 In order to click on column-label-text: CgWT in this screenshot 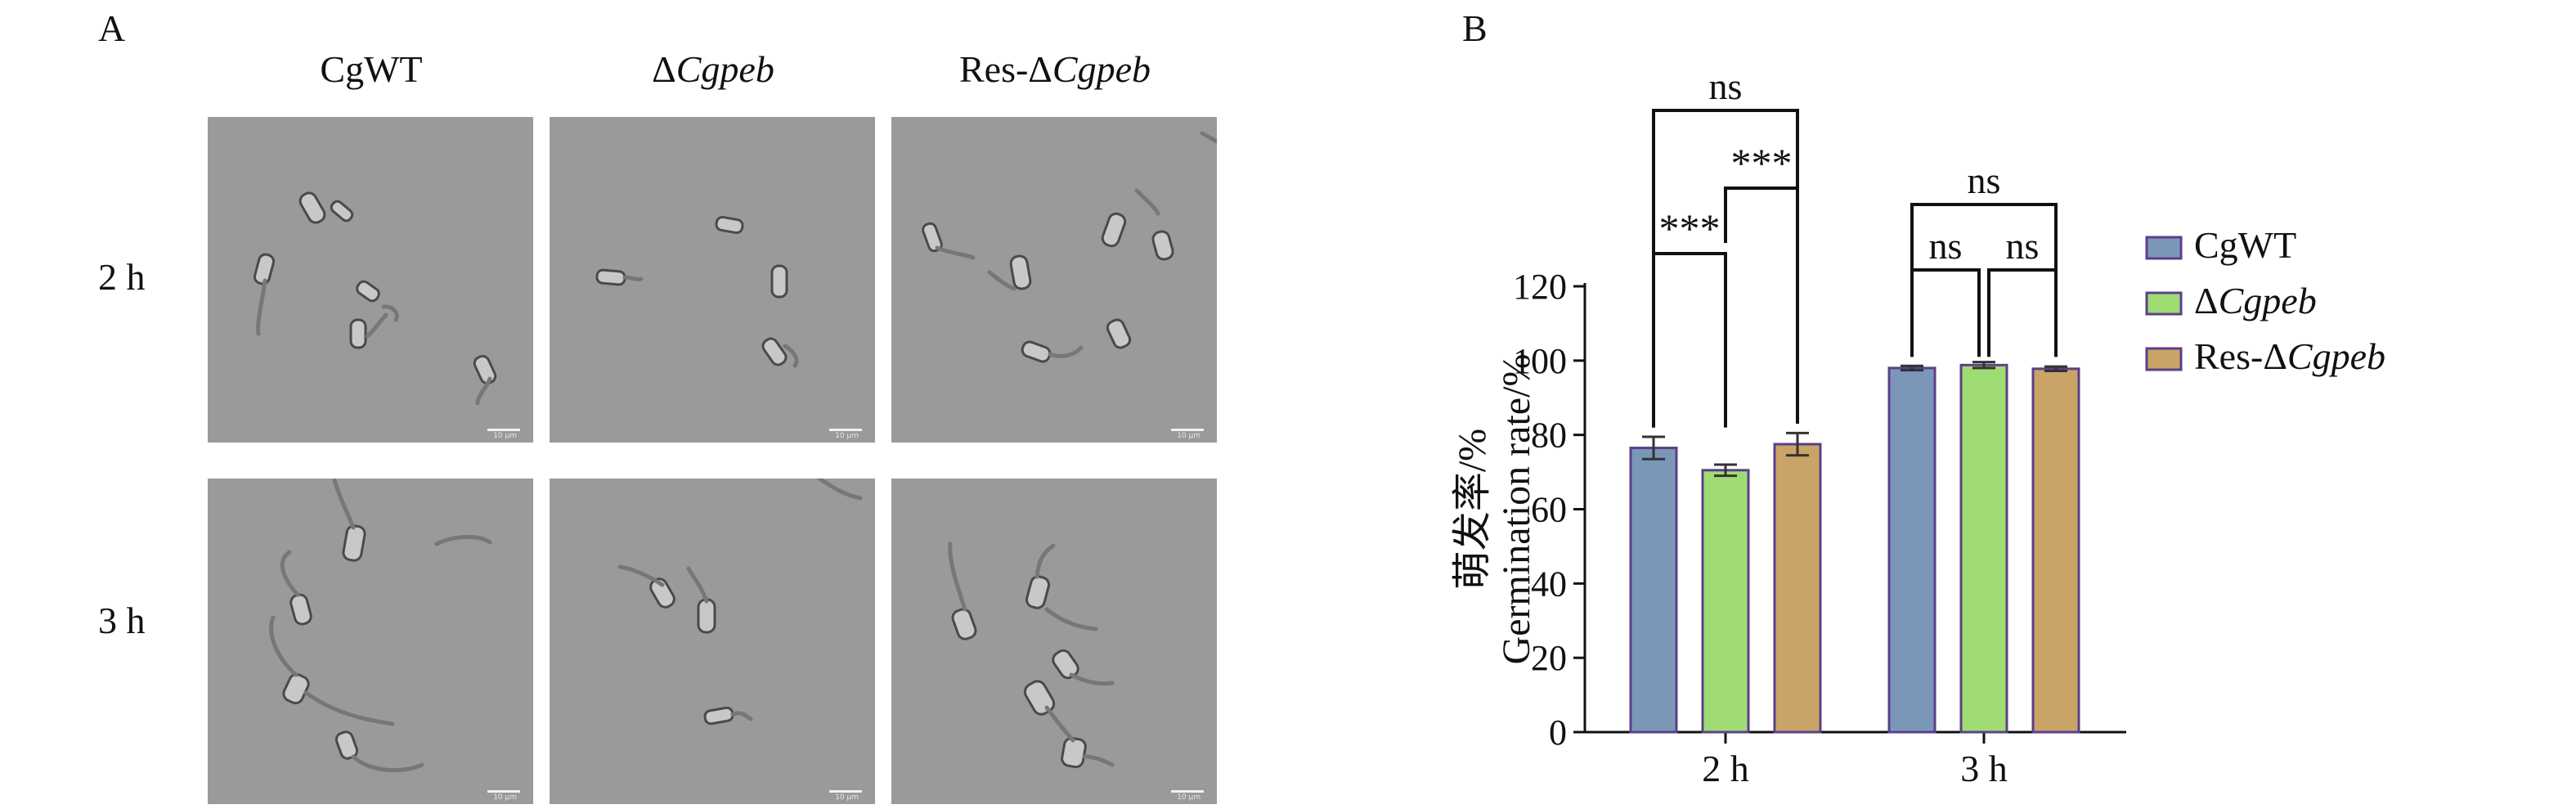, I will do `click(371, 69)`.